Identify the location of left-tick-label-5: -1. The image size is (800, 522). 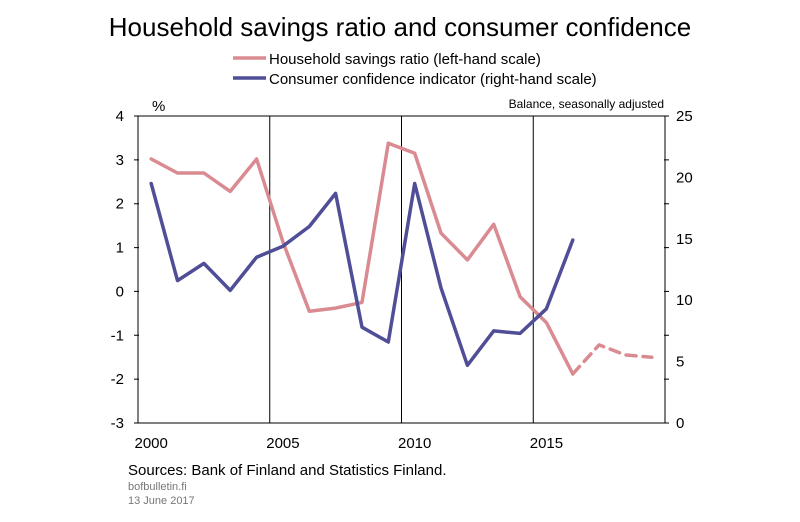
(117, 335).